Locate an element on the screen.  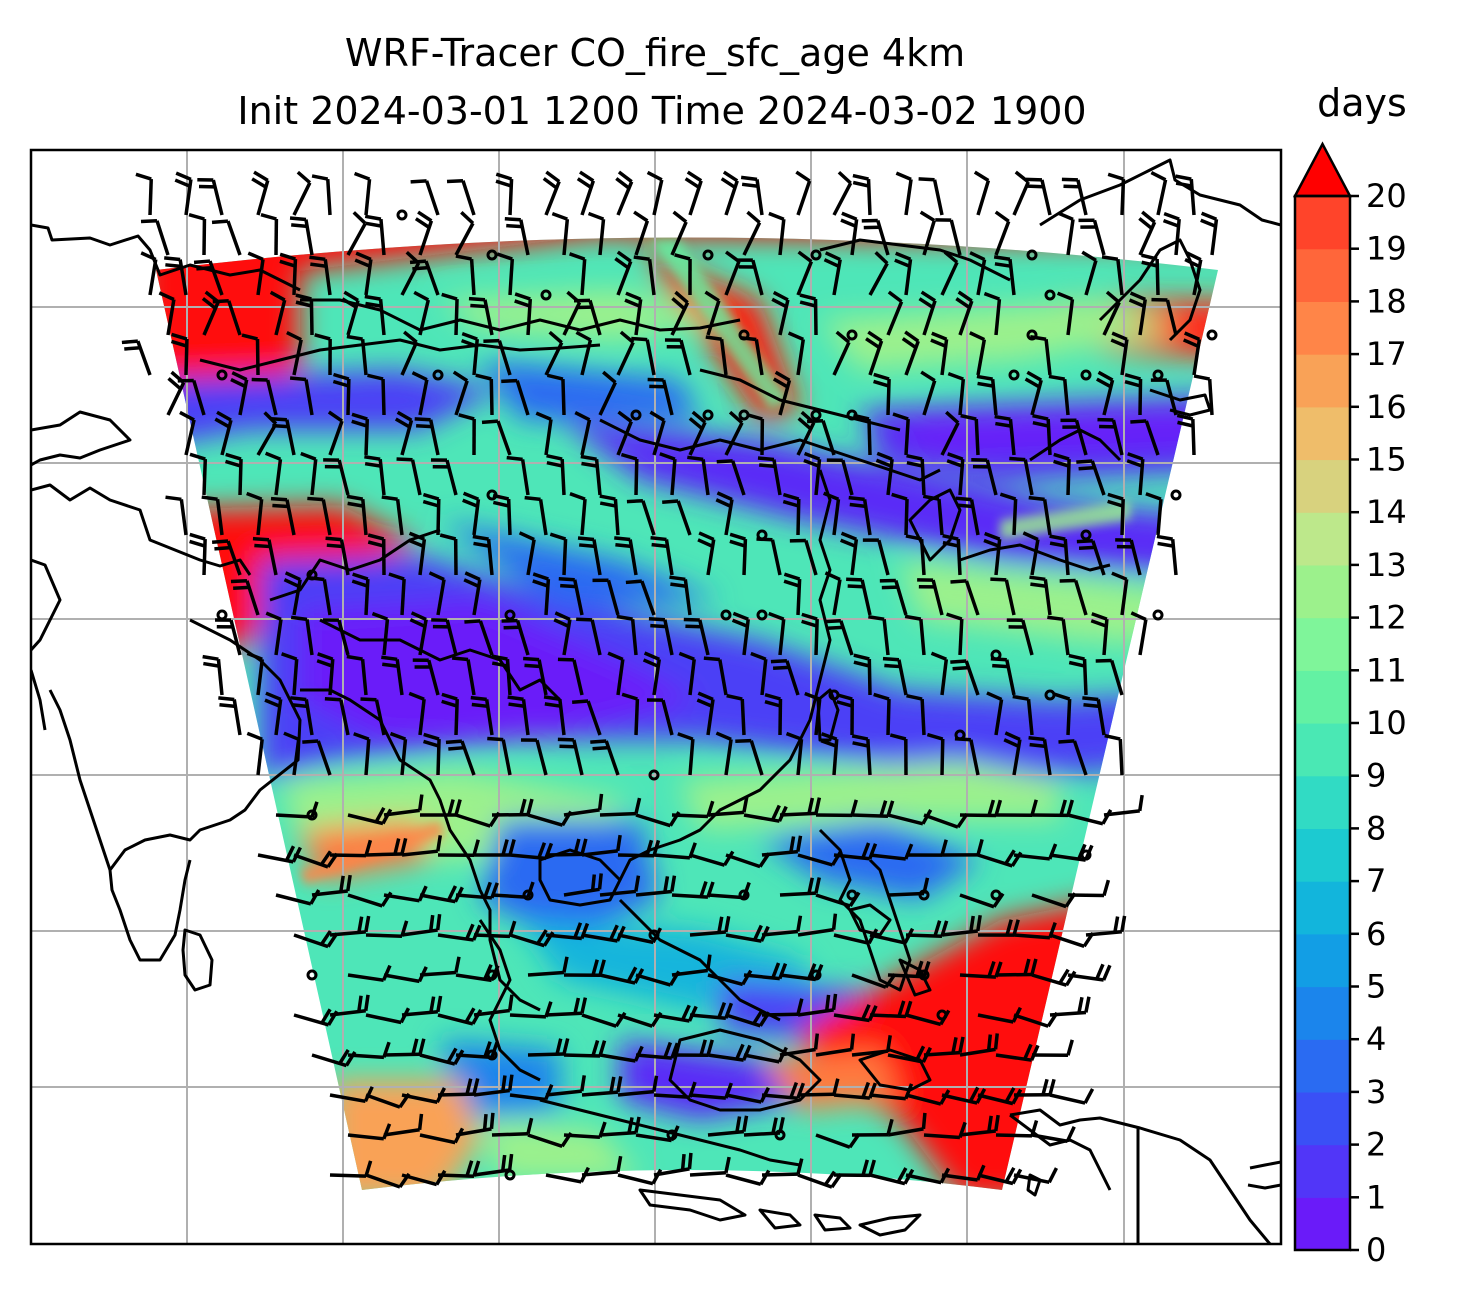
colorbar-tick-label: 11 is located at coordinates (1386, 670).